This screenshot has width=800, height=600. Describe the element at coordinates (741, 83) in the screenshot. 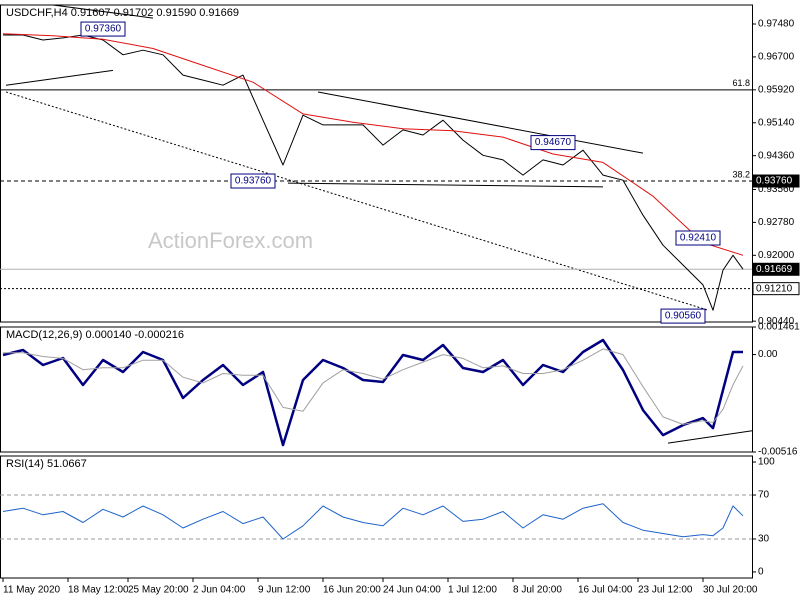

I see `level-label: 61.8` at that location.